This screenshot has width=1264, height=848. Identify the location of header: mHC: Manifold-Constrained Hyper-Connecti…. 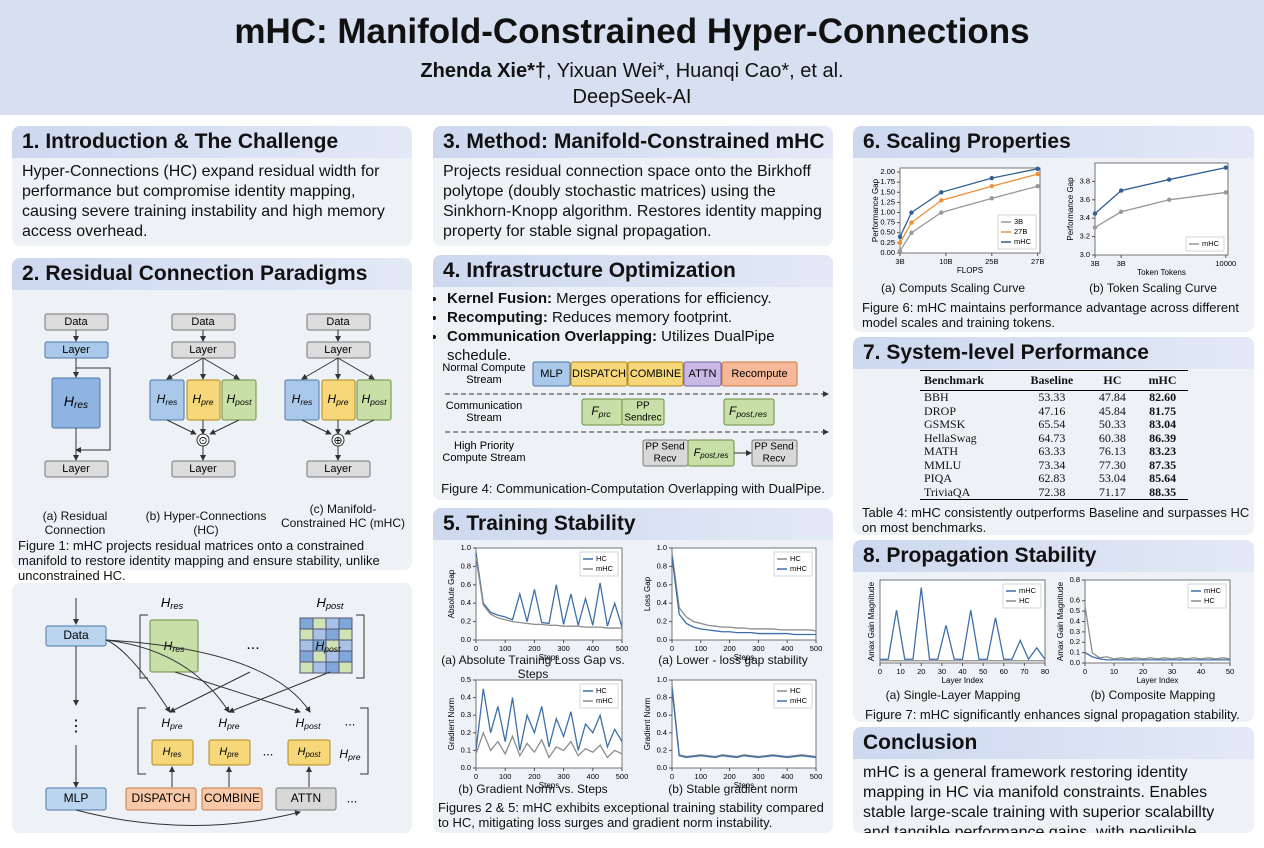
(632, 57).